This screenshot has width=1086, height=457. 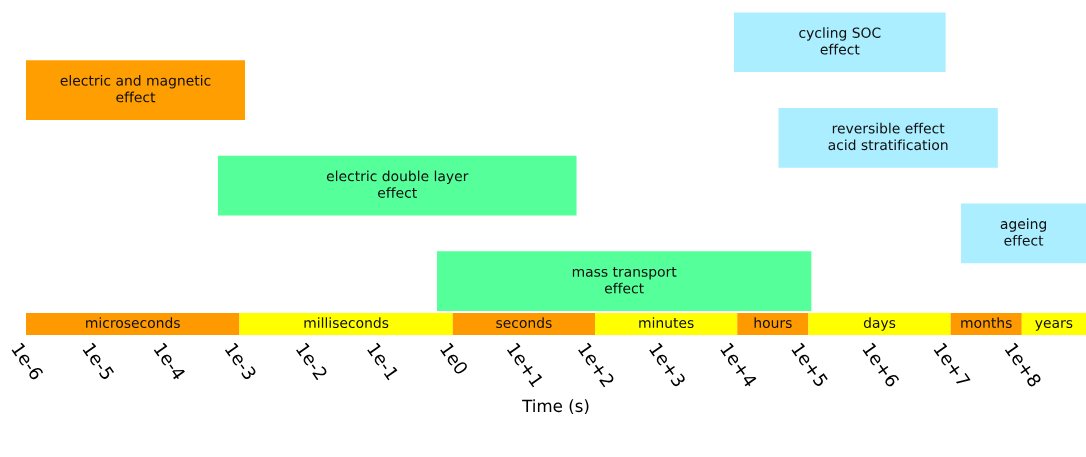 What do you see at coordinates (555, 407) in the screenshot?
I see `x-axis-title: Time (s)` at bounding box center [555, 407].